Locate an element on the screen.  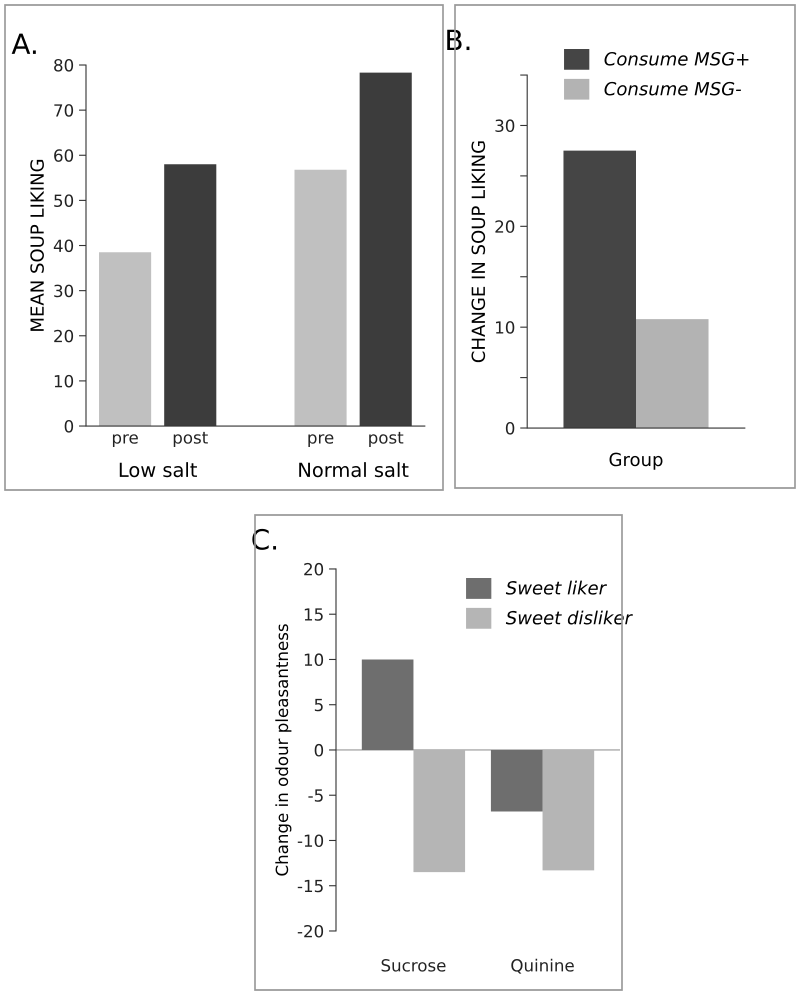
y-tick-label: -20 is located at coordinates (311, 931).